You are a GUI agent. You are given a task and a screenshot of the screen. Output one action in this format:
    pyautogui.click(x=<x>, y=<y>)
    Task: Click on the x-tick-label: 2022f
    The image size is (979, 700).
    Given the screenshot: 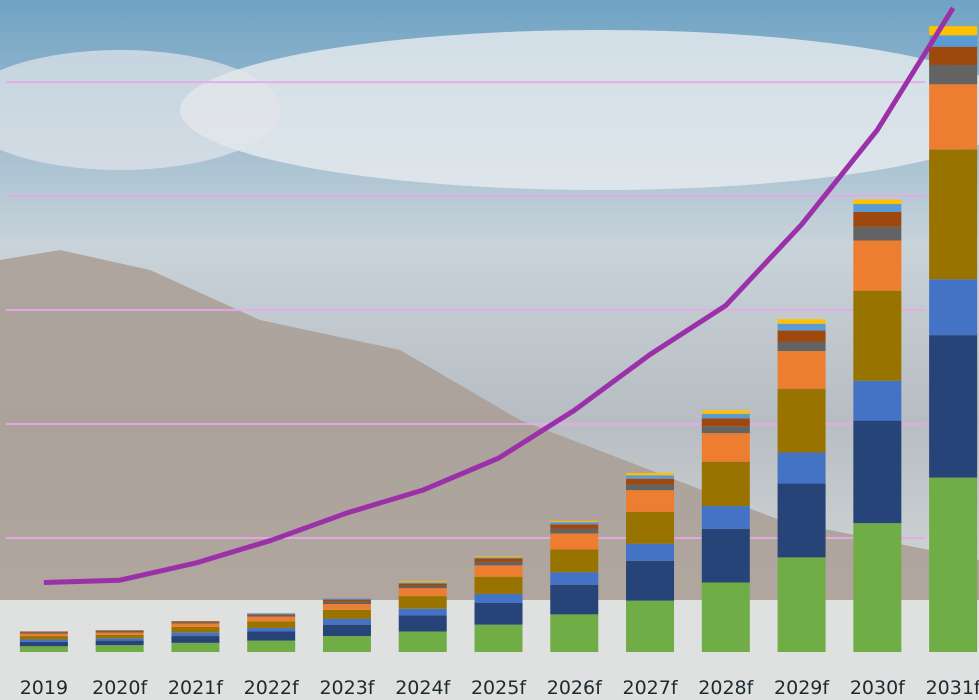 What is the action you would take?
    pyautogui.click(x=272, y=688)
    